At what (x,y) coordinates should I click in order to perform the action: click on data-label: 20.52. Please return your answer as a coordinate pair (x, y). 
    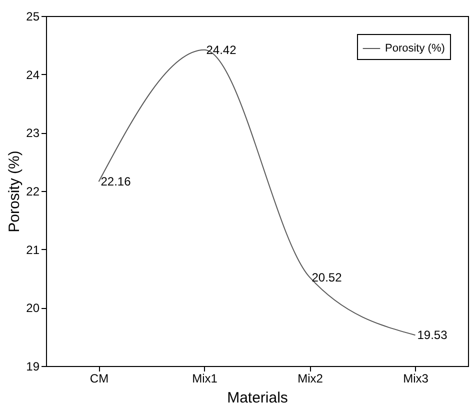
    Looking at the image, I should click on (327, 277).